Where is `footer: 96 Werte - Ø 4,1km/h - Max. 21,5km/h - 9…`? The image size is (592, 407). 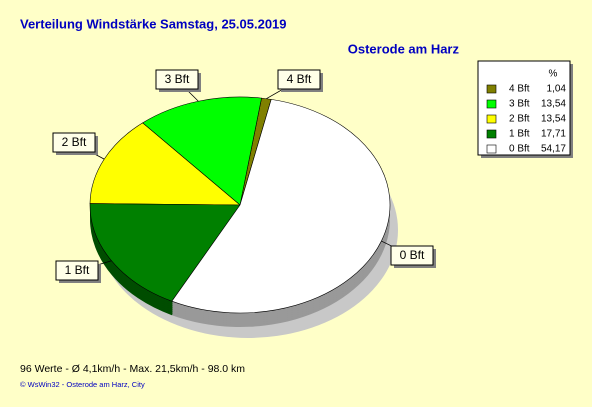
footer: 96 Werte - Ø 4,1km/h - Max. 21,5km/h - 9… is located at coordinates (132, 369).